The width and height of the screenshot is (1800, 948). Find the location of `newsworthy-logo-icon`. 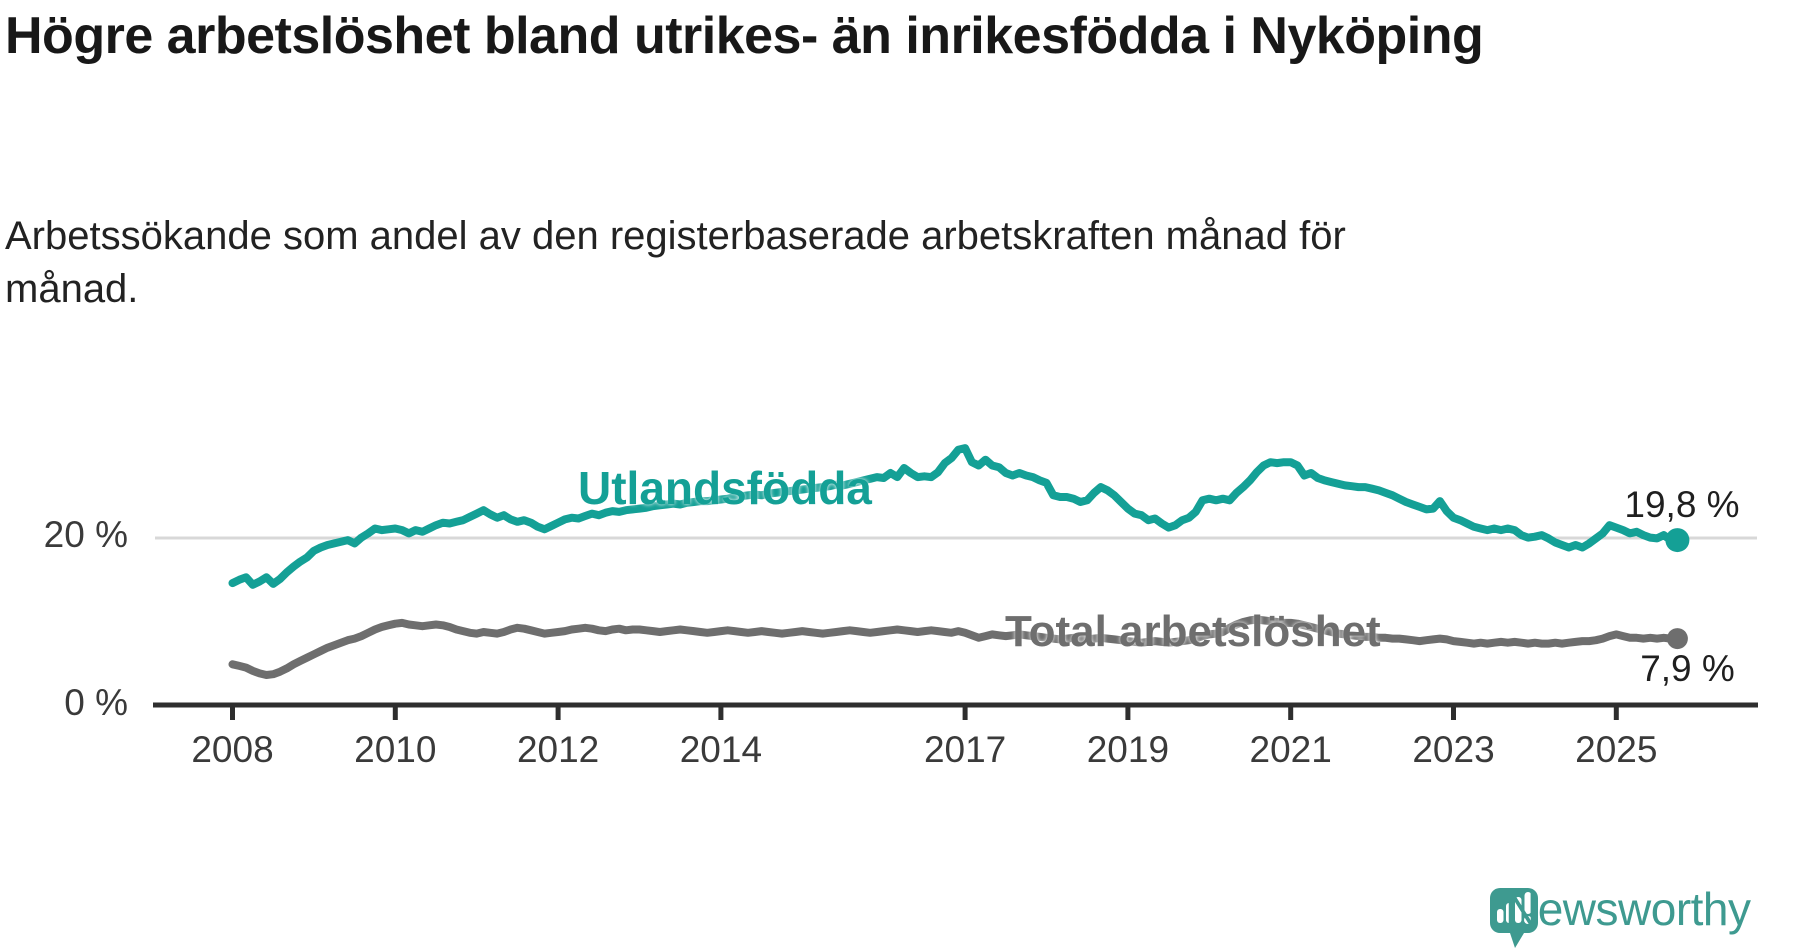

newsworthy-logo-icon is located at coordinates (1514, 918).